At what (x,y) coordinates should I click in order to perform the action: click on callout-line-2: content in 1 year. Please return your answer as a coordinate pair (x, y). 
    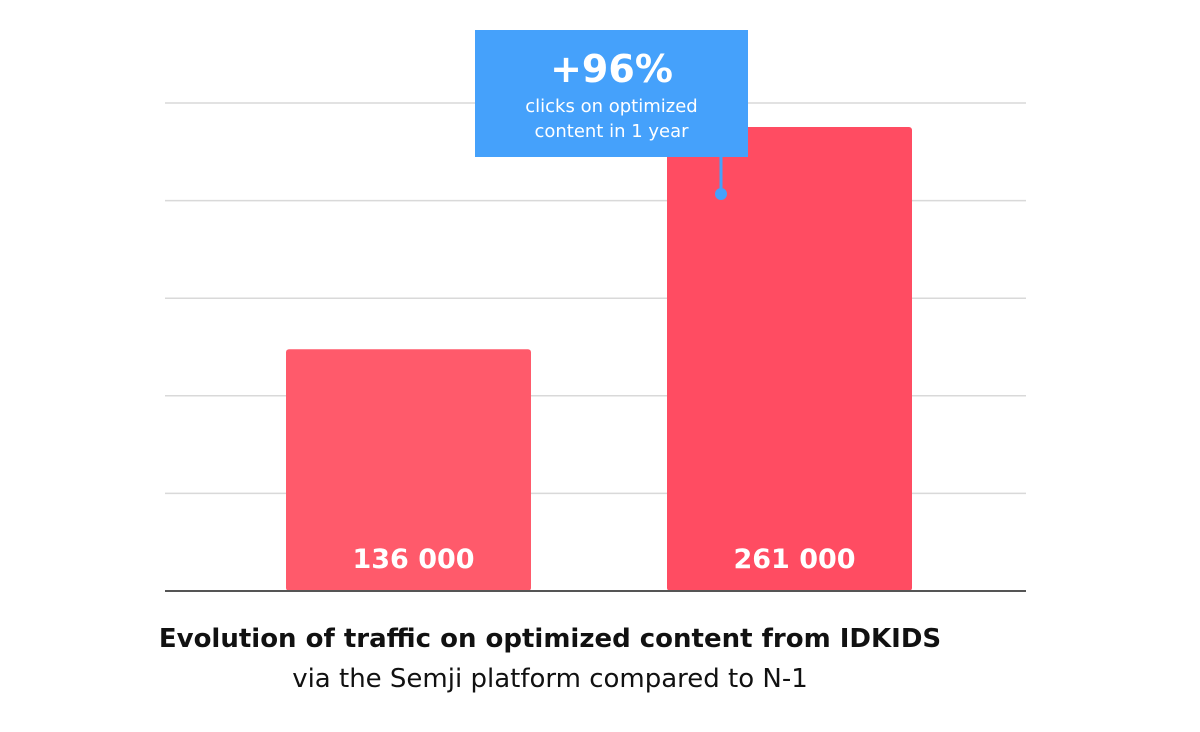
    Looking at the image, I should click on (611, 131).